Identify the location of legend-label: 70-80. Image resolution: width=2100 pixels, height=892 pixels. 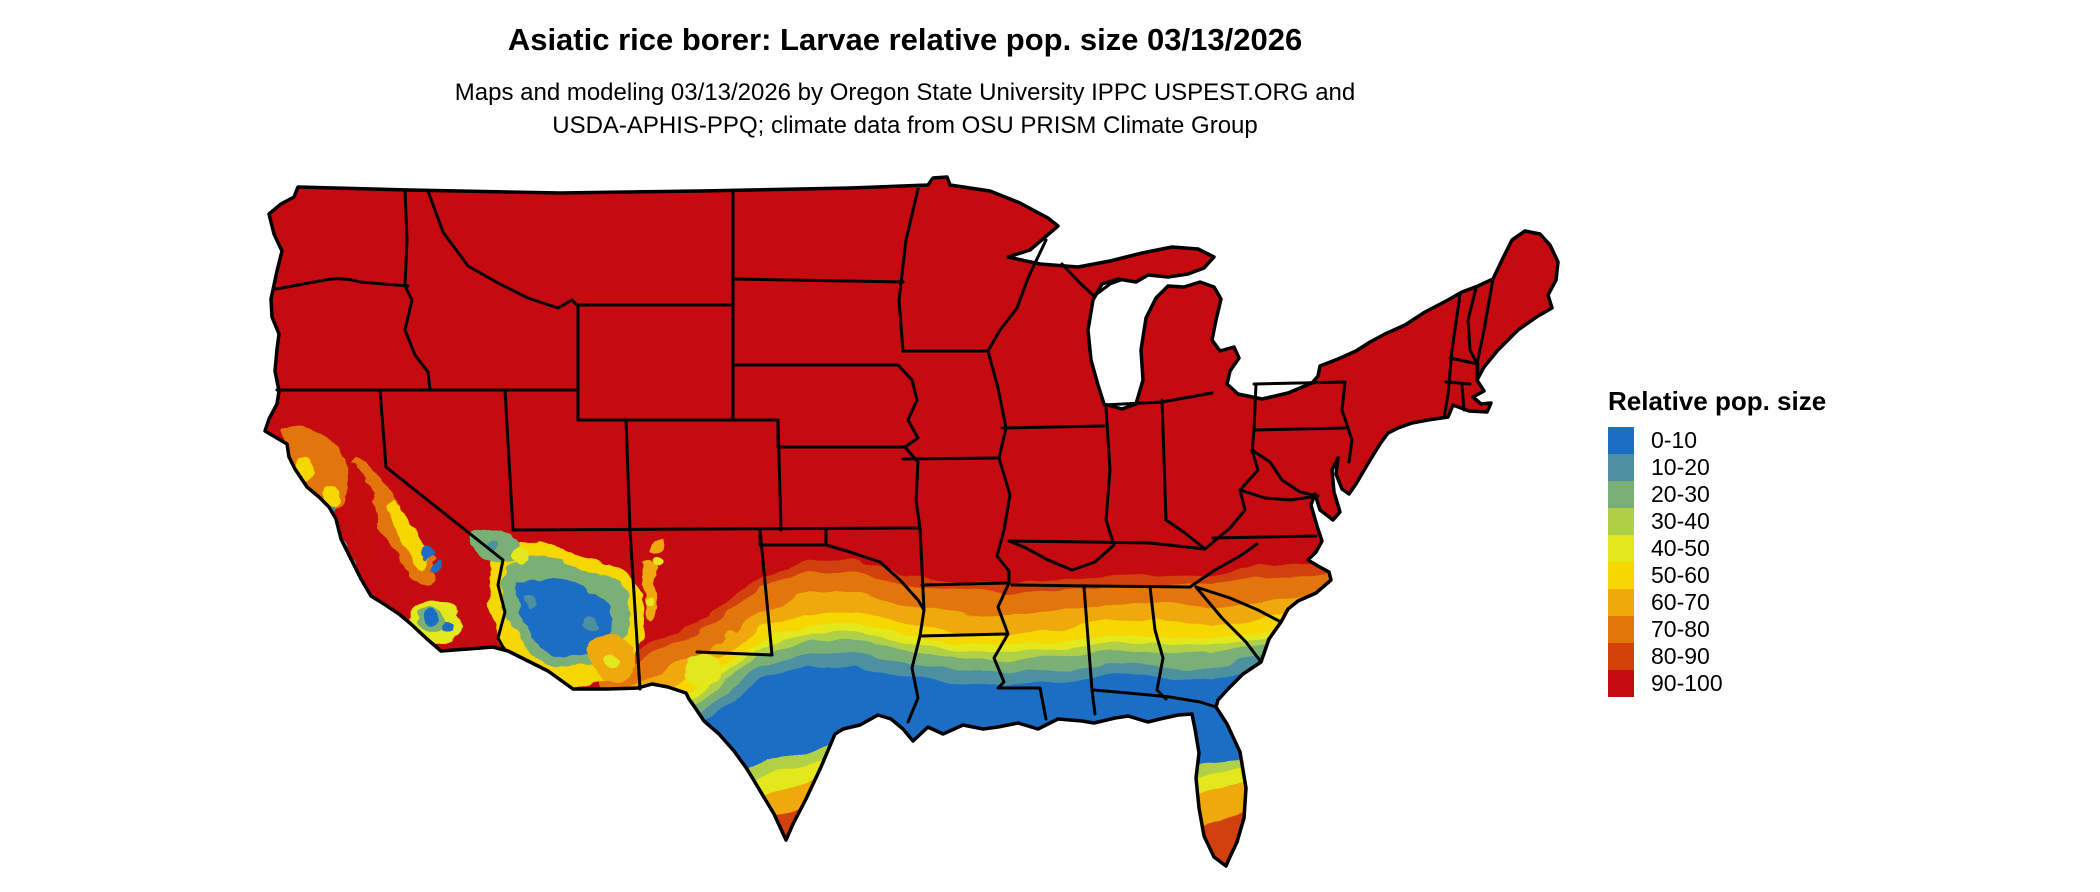
(1680, 629).